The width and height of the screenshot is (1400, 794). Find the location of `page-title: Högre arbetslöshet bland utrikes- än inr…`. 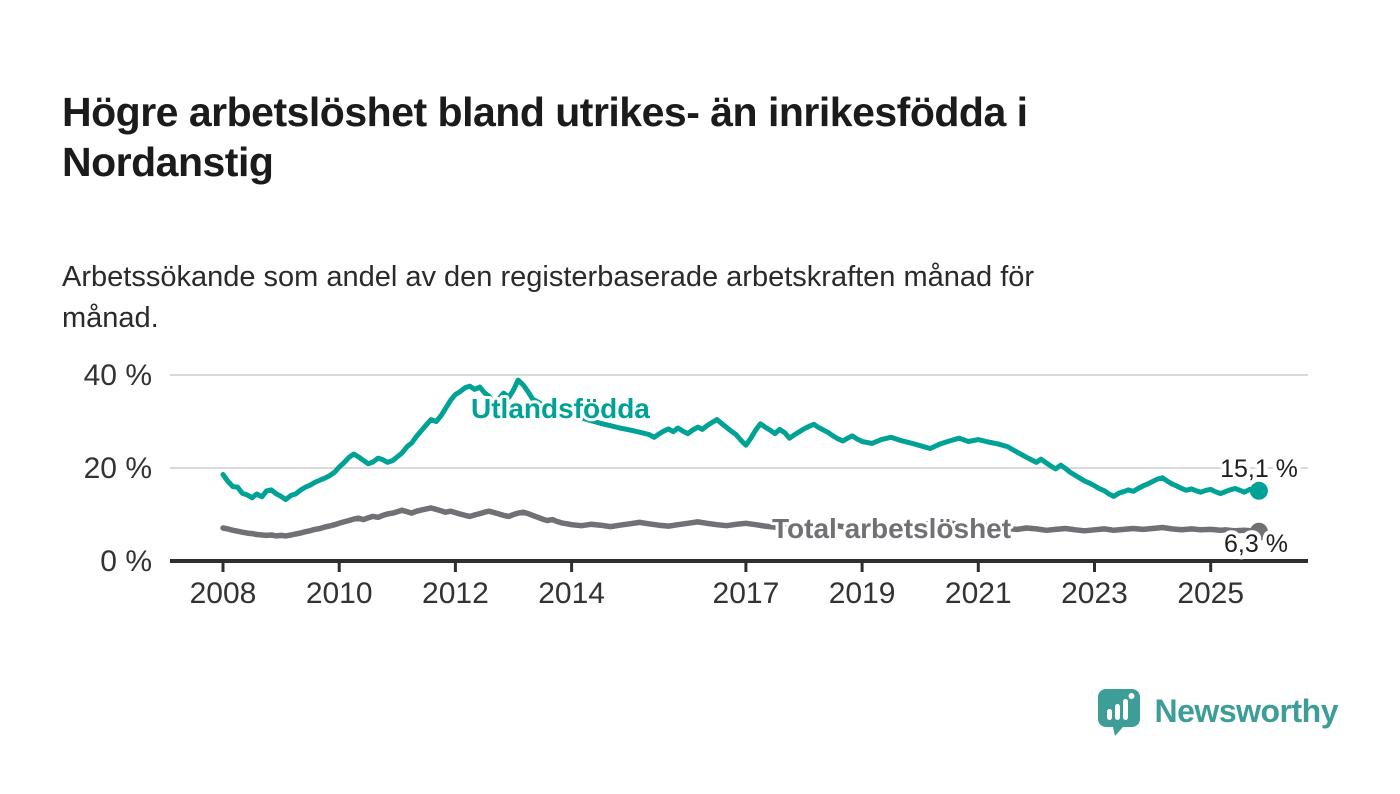

page-title: Högre arbetslöshet bland utrikes- än inr… is located at coordinates (545, 137).